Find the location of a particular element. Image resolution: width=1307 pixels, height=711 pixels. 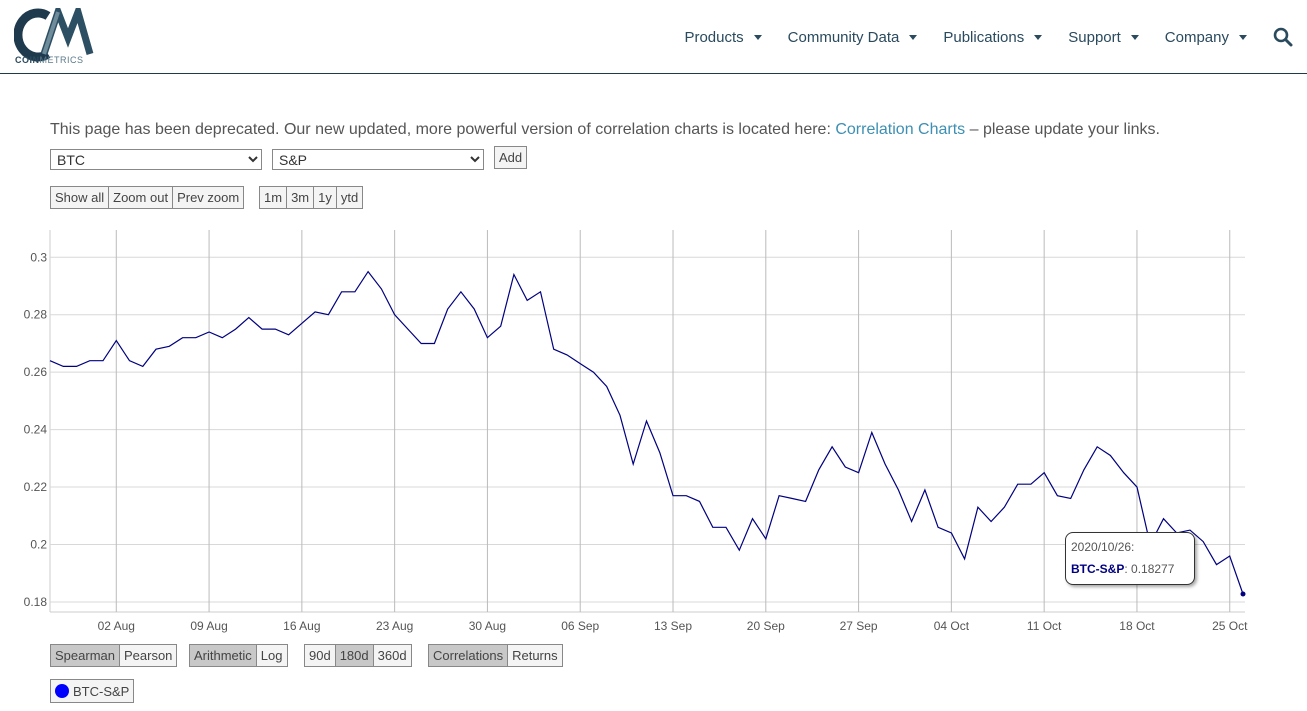

log-button: Log is located at coordinates (271, 655).